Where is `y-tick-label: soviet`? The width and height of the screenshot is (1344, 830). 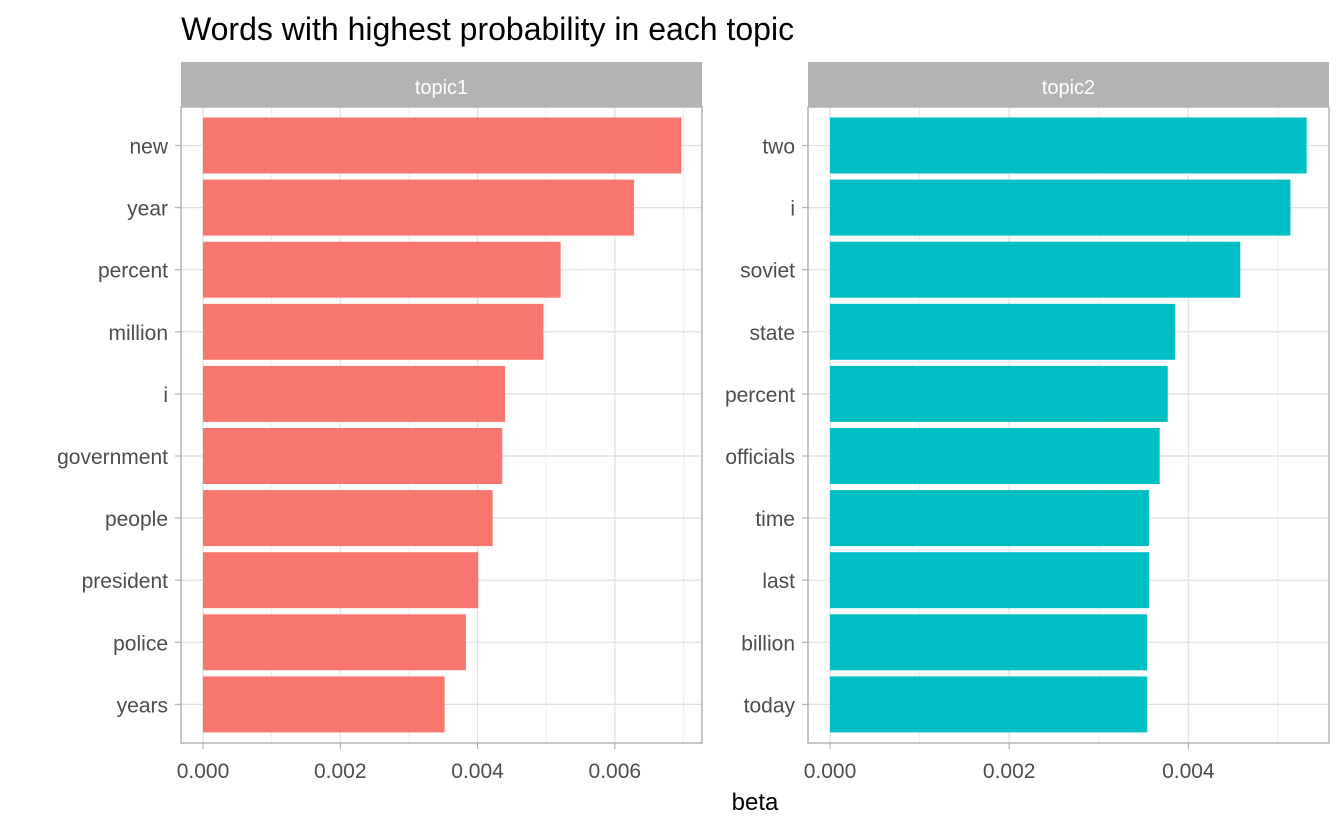 y-tick-label: soviet is located at coordinates (767, 271).